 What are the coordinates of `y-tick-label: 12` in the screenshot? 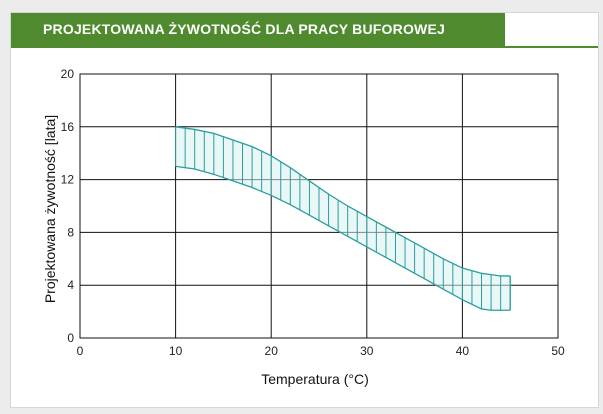 It's located at (68, 180).